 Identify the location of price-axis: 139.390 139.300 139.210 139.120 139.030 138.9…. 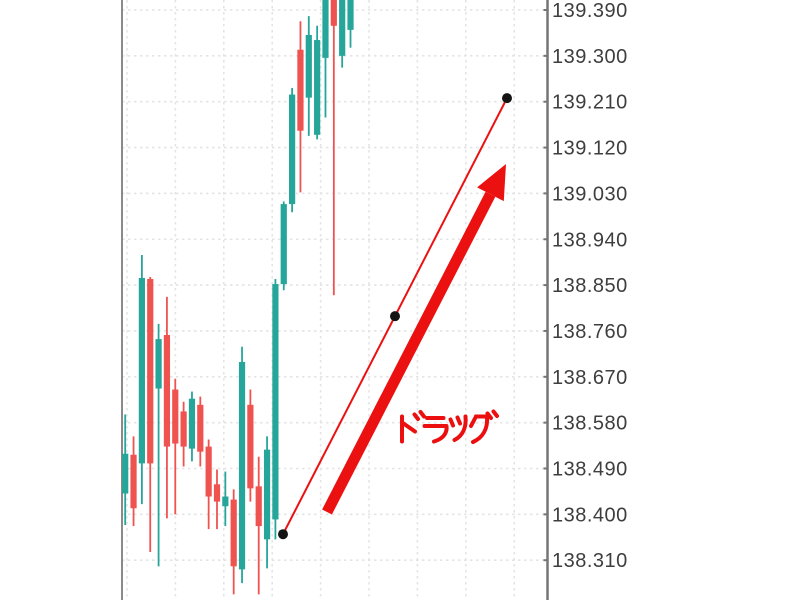
(585, 300).